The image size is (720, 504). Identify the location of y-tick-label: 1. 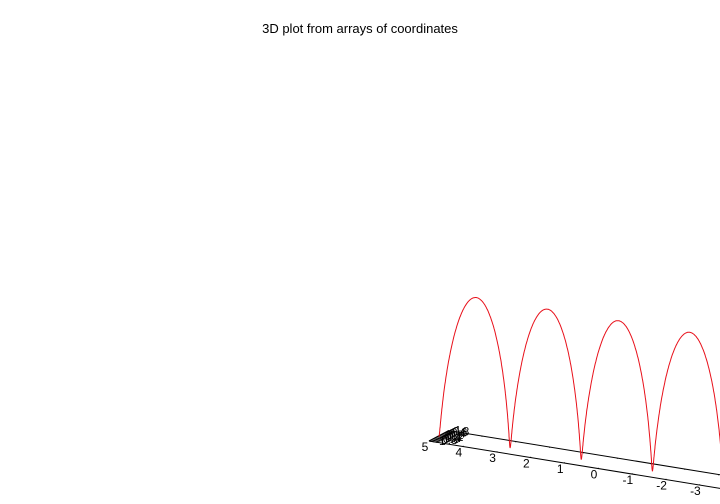
(458, 431).